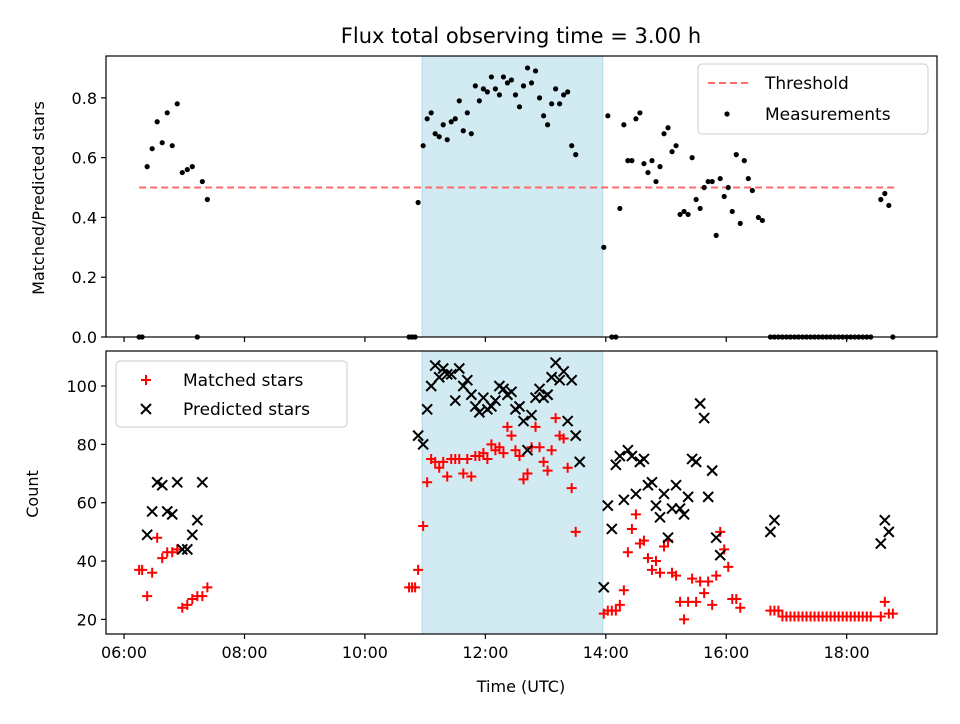 The image size is (960, 724). I want to click on top-legend: Threshold Measurements, so click(813, 99).